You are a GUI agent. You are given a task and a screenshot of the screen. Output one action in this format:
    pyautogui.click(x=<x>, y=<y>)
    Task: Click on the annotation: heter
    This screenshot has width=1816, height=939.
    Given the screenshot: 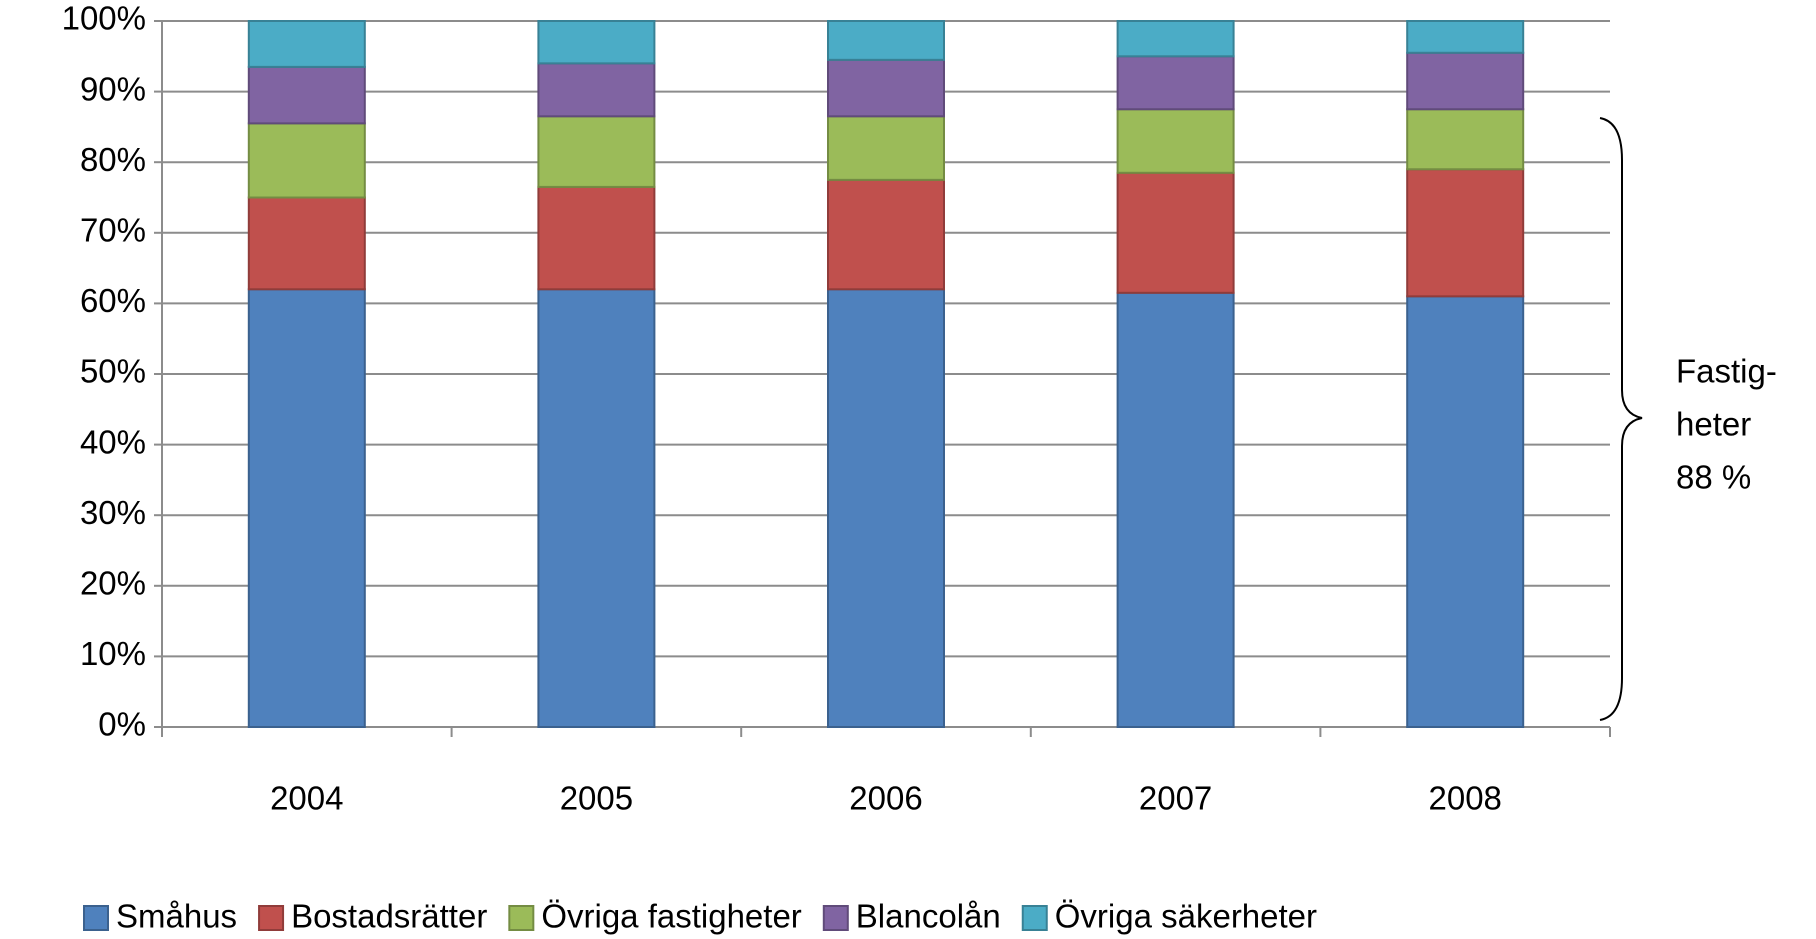 What is the action you would take?
    pyautogui.click(x=1713, y=424)
    